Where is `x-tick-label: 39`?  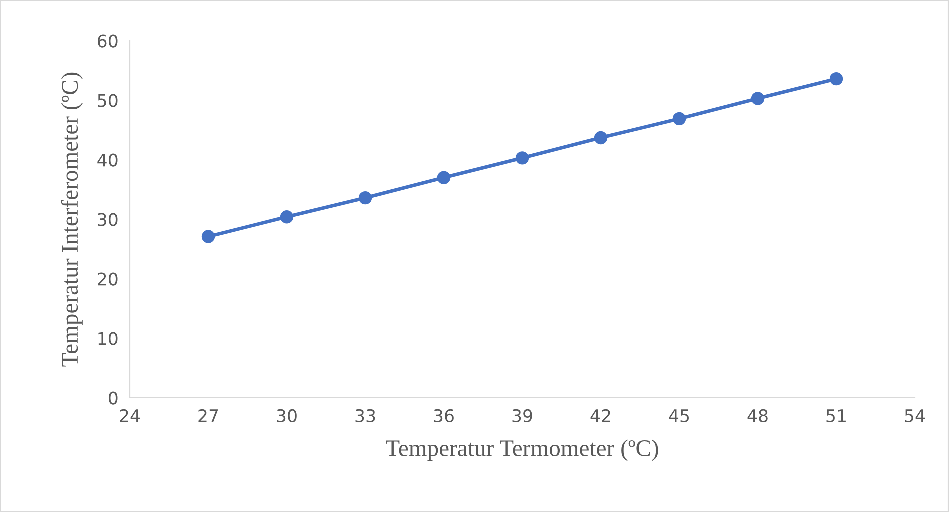
x-tick-label: 39 is located at coordinates (522, 416).